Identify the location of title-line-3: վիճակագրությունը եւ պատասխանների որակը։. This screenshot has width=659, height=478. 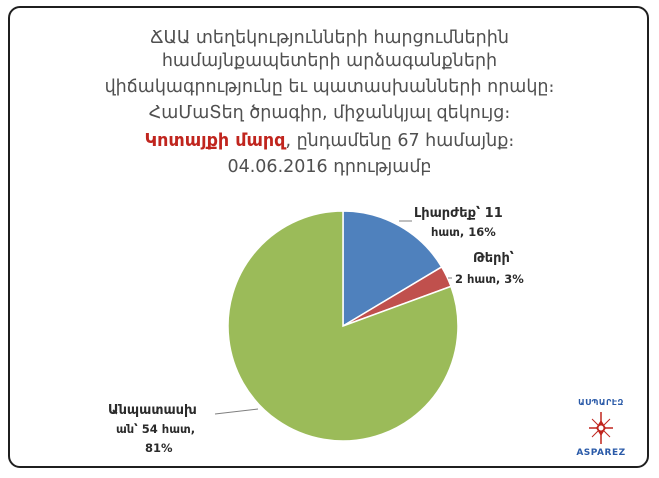
(329, 87).